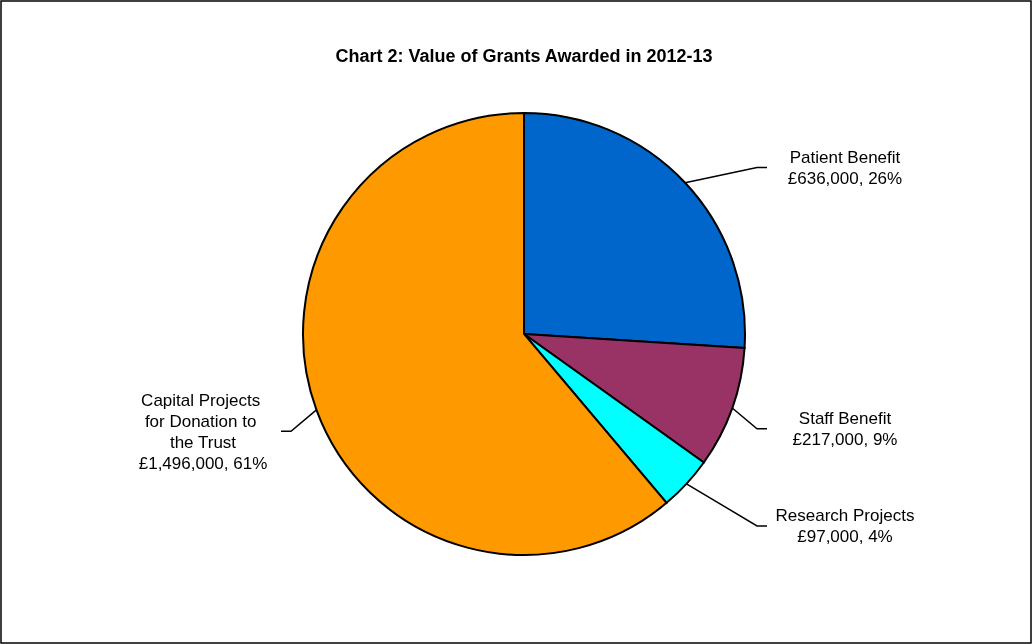 The image size is (1032, 644). What do you see at coordinates (845, 537) in the screenshot?
I see `data-label: £97,000, 4%` at bounding box center [845, 537].